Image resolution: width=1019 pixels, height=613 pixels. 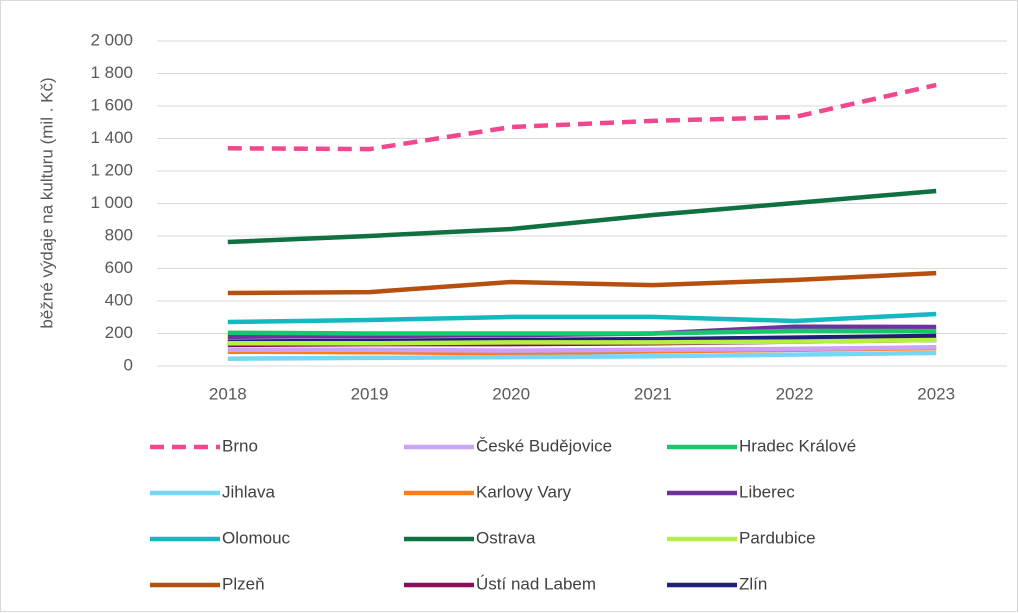 What do you see at coordinates (119, 299) in the screenshot?
I see `y-tick-label: 400` at bounding box center [119, 299].